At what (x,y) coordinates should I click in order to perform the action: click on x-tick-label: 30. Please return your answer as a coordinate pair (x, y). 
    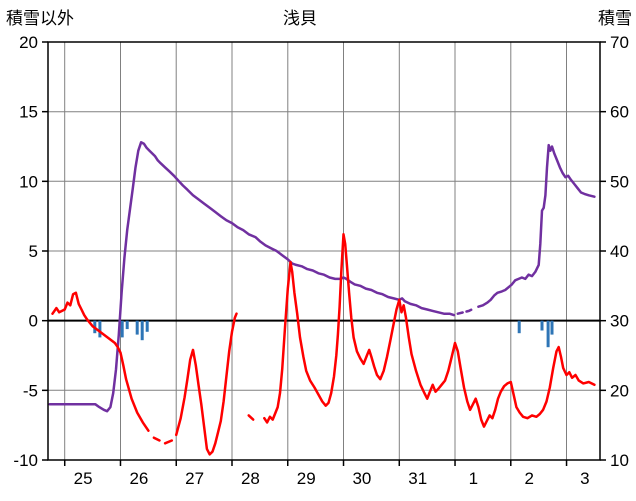
    Looking at the image, I should click on (361, 478).